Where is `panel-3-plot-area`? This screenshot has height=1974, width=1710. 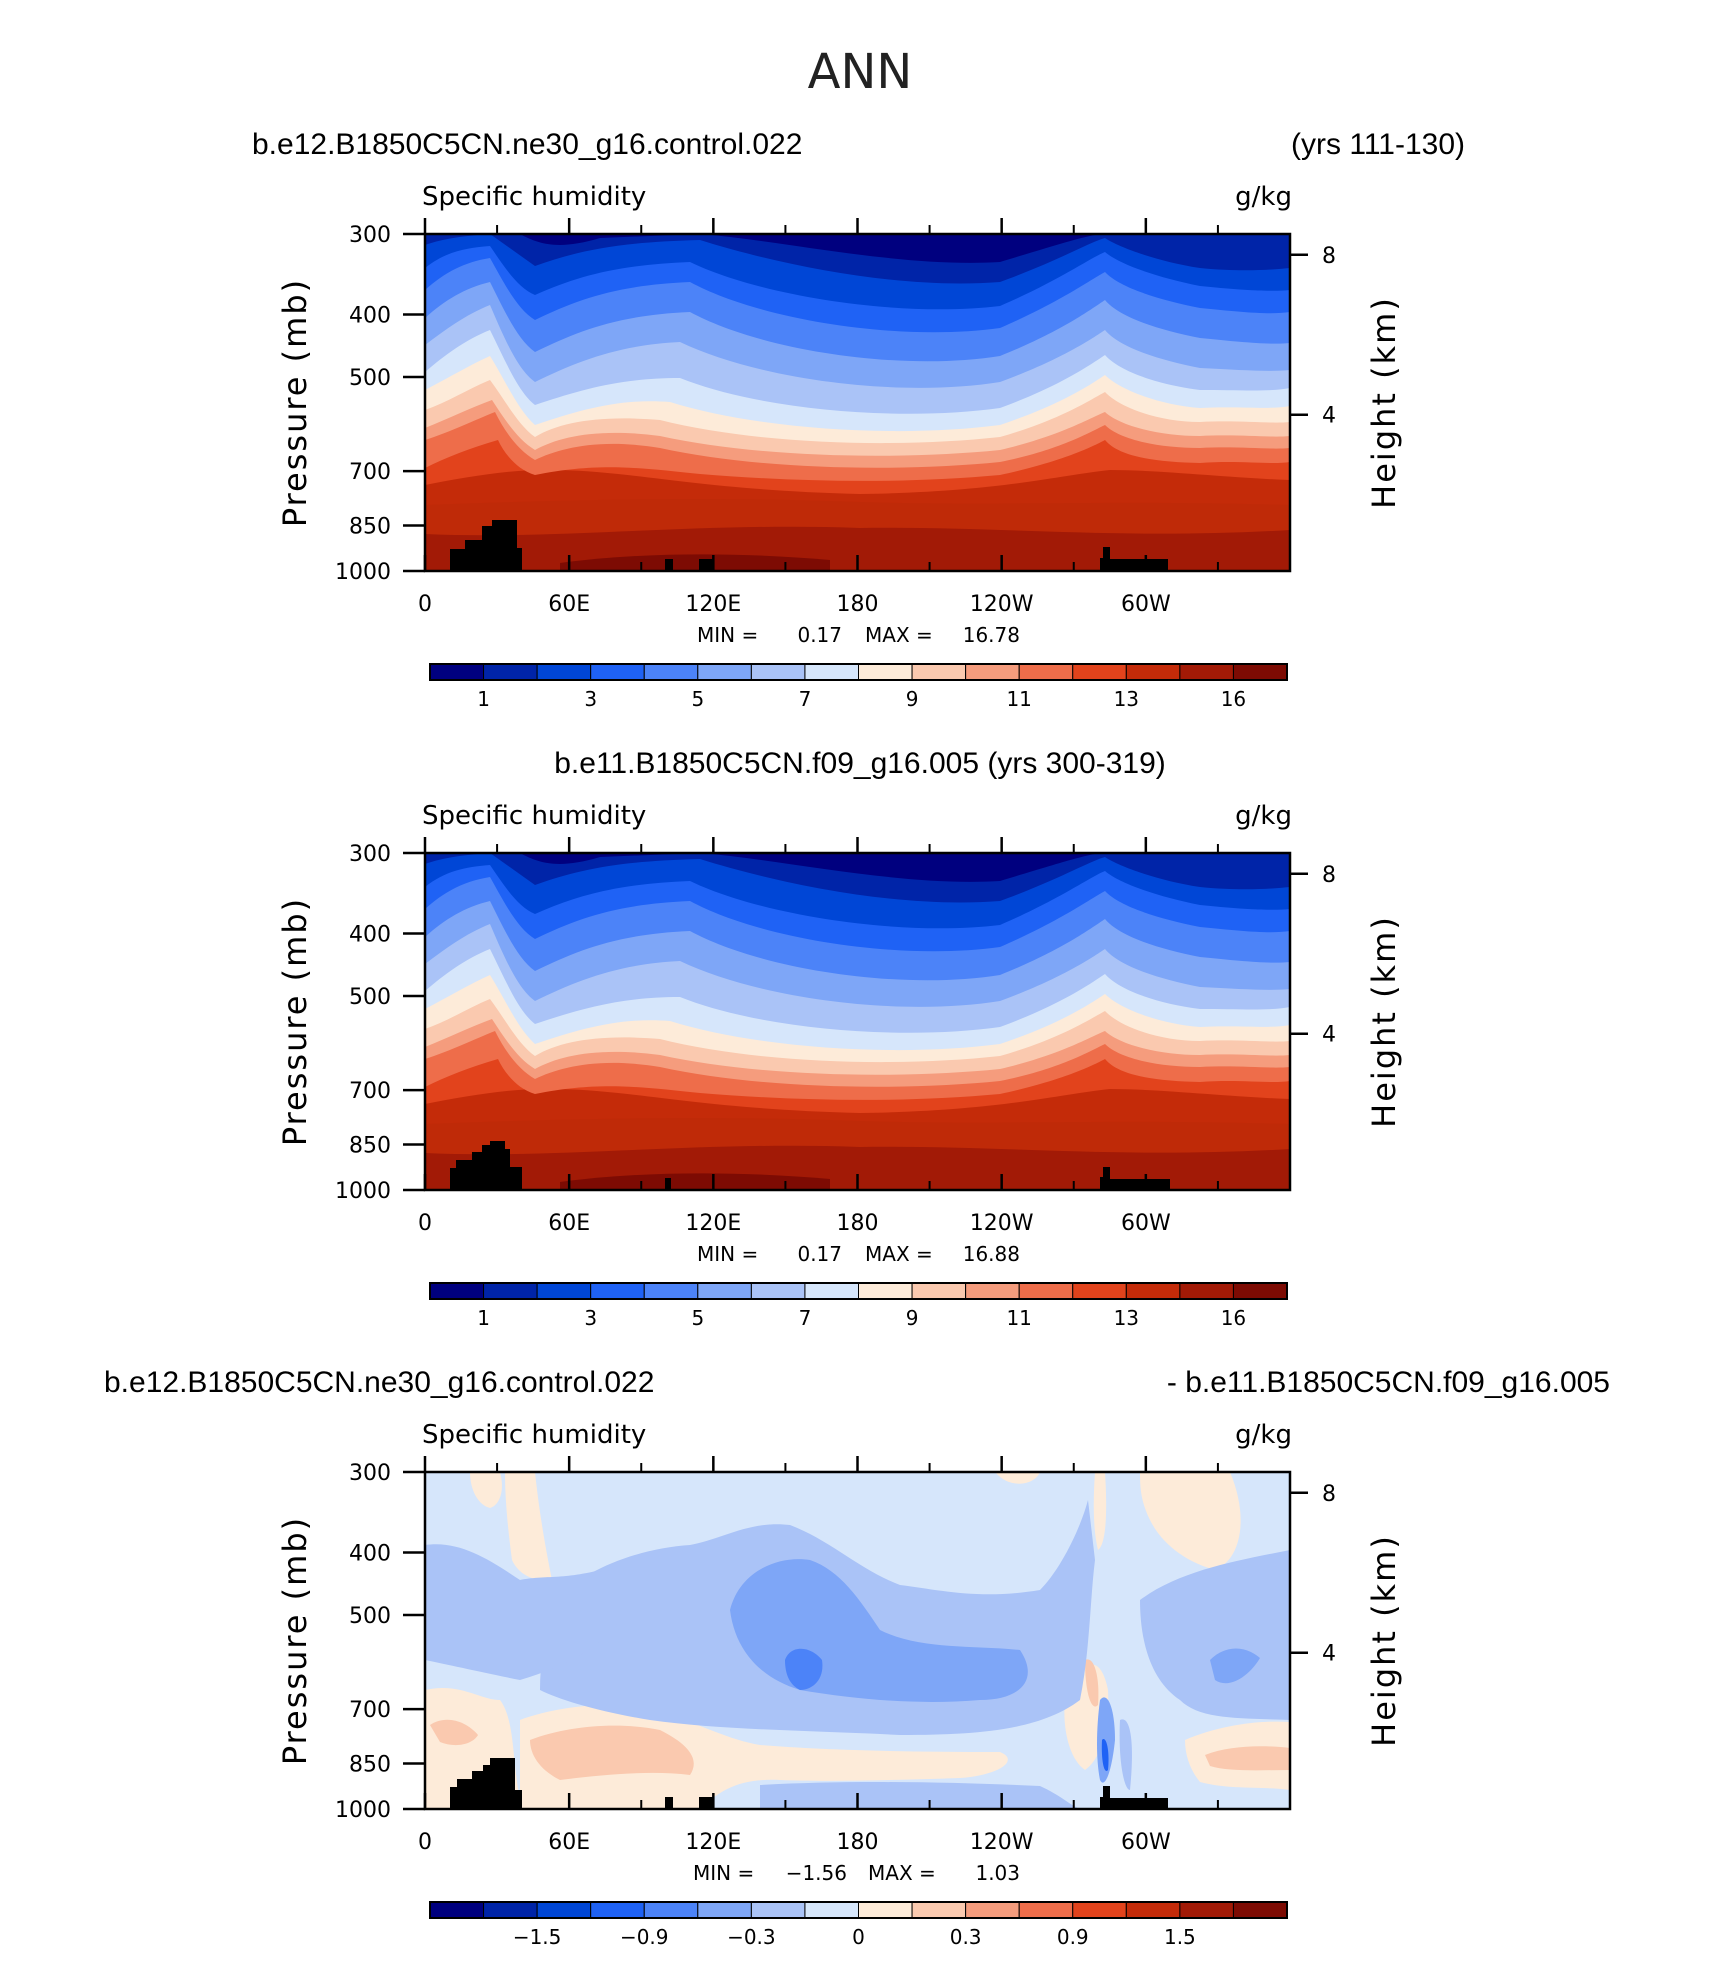 panel-3-plot-area is located at coordinates (857, 1640).